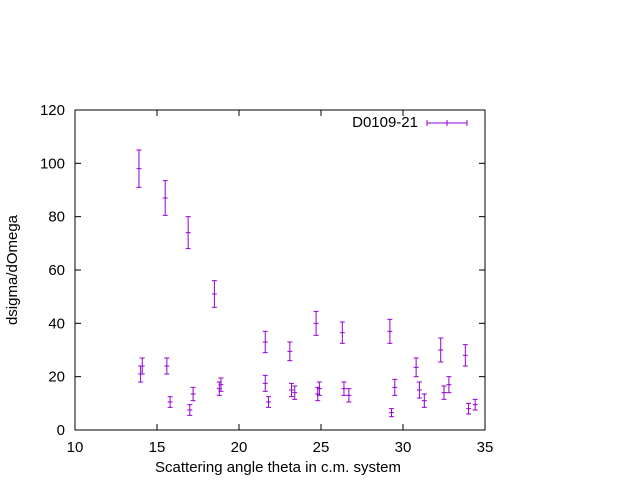 The height and width of the screenshot is (480, 640). I want to click on x-tick-label: 30, so click(403, 447).